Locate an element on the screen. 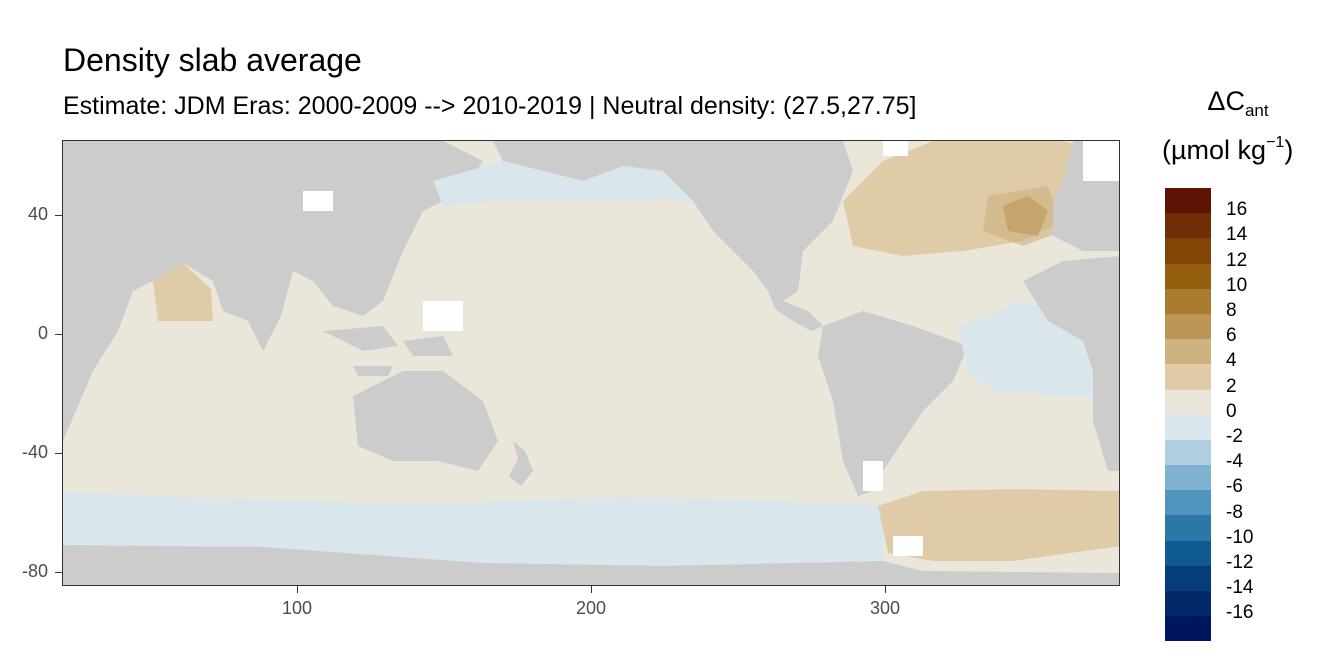  legend-unit-suffix: ) is located at coordinates (1289, 150).